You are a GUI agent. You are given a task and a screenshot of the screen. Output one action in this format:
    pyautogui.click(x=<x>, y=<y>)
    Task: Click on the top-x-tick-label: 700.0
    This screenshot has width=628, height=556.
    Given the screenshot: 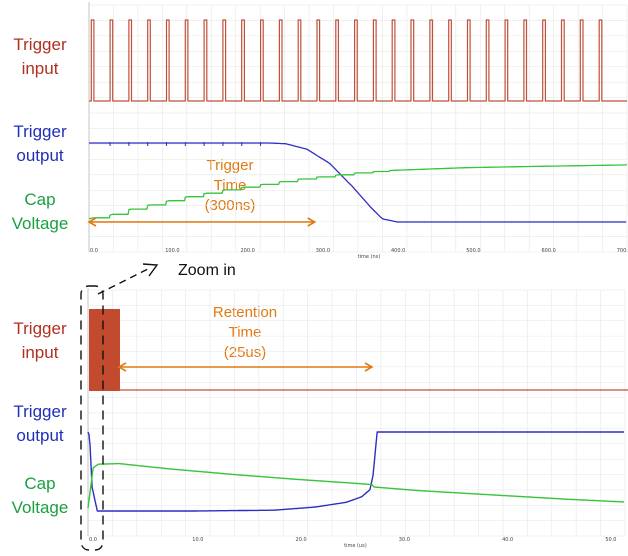 What is the action you would take?
    pyautogui.click(x=622, y=251)
    